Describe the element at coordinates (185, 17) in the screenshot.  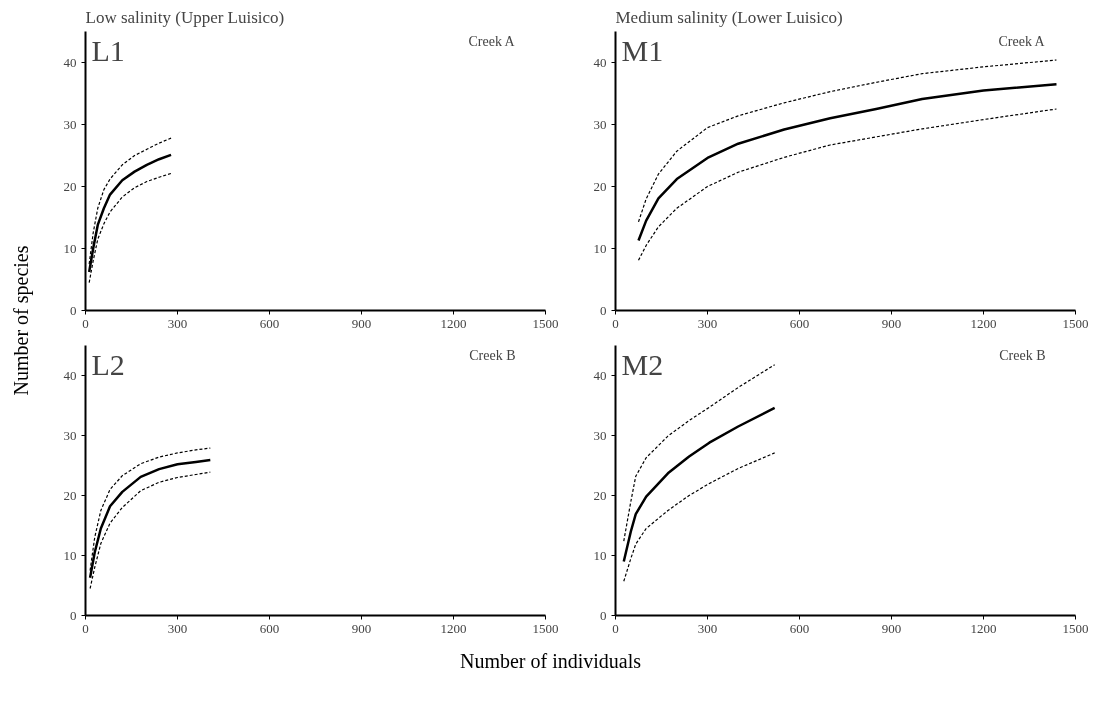
I see `chart-title: Low salinity (Upper Luisico)` at that location.